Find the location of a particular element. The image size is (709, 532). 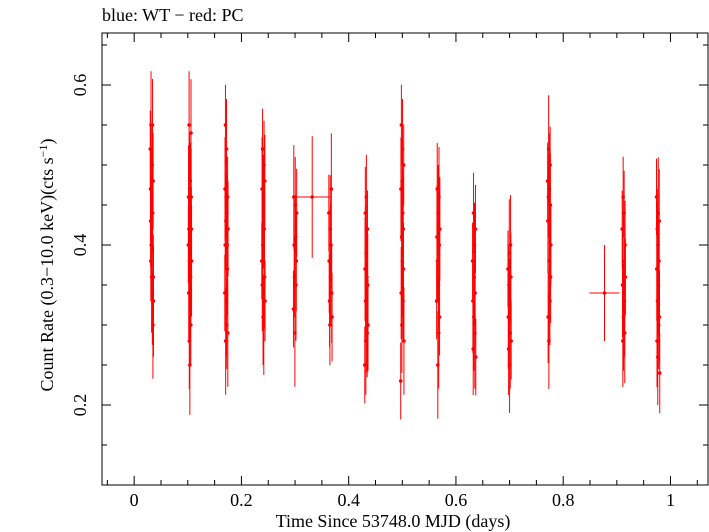

x-axis-label: Time Since 53748.0 MJD (days) is located at coordinates (393, 521).